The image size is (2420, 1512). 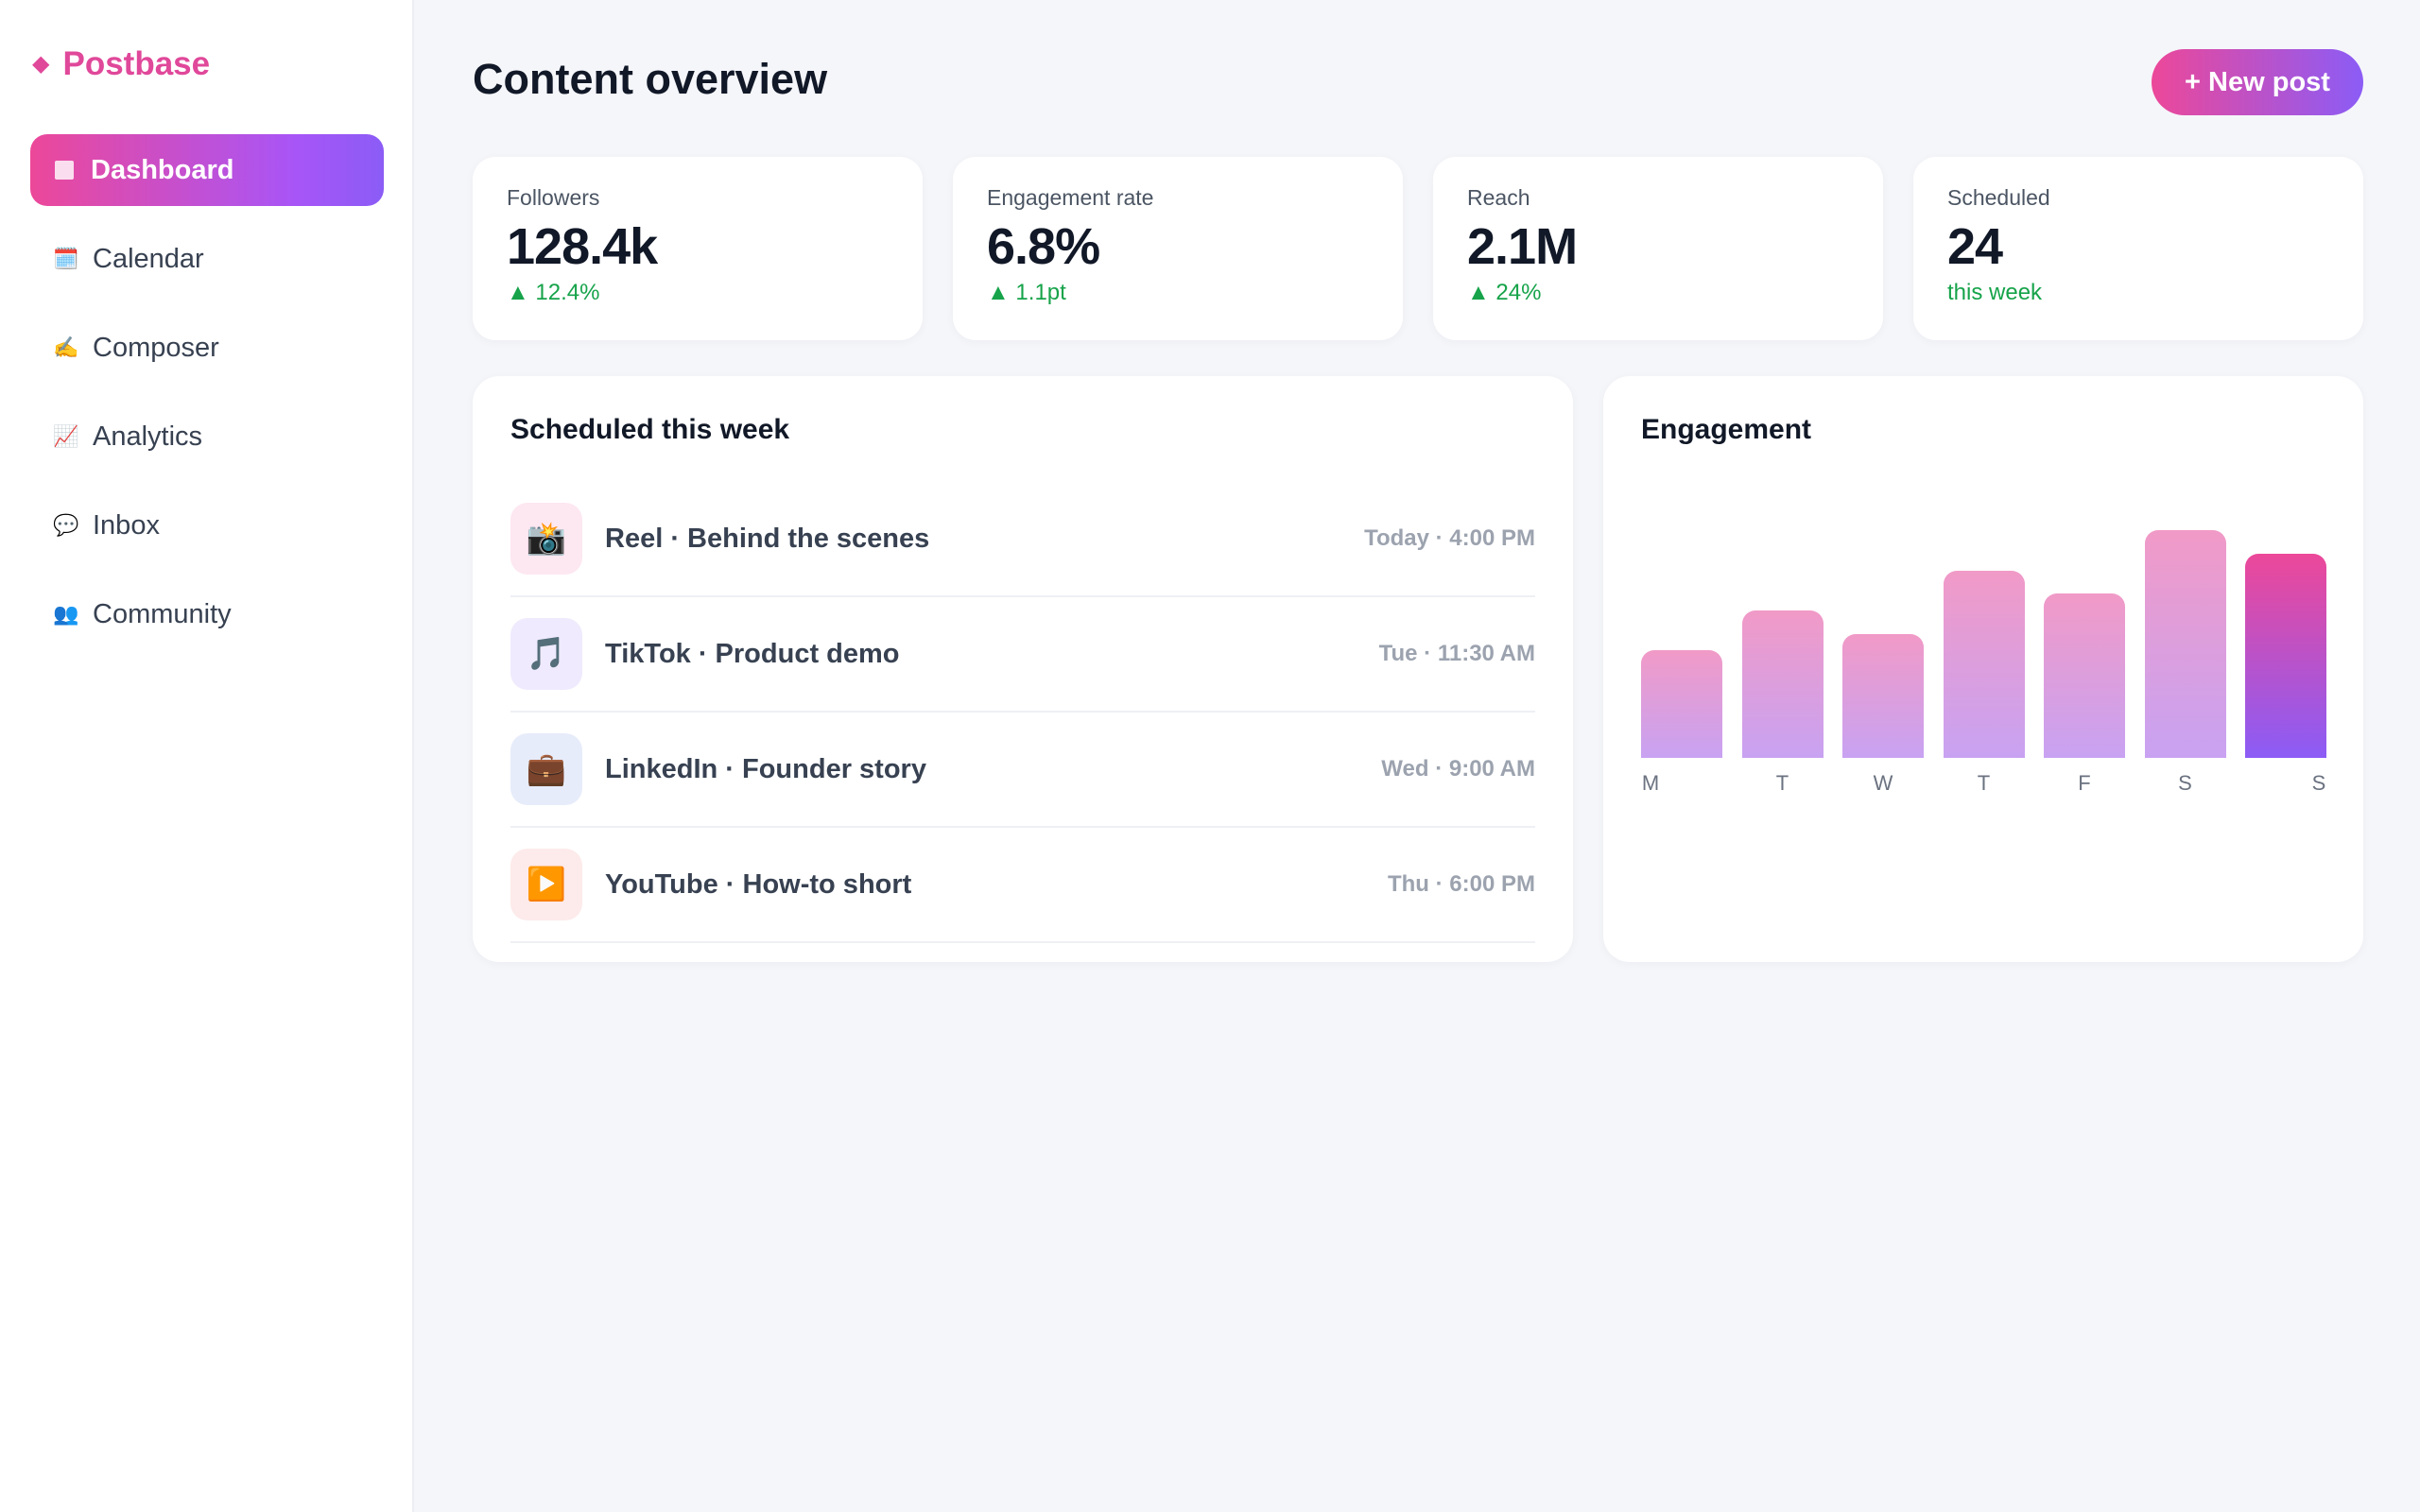 I want to click on scheduled-item: ▶️ YouTube · How-to short Thu · 6:00 PM, so click(x=1022, y=885).